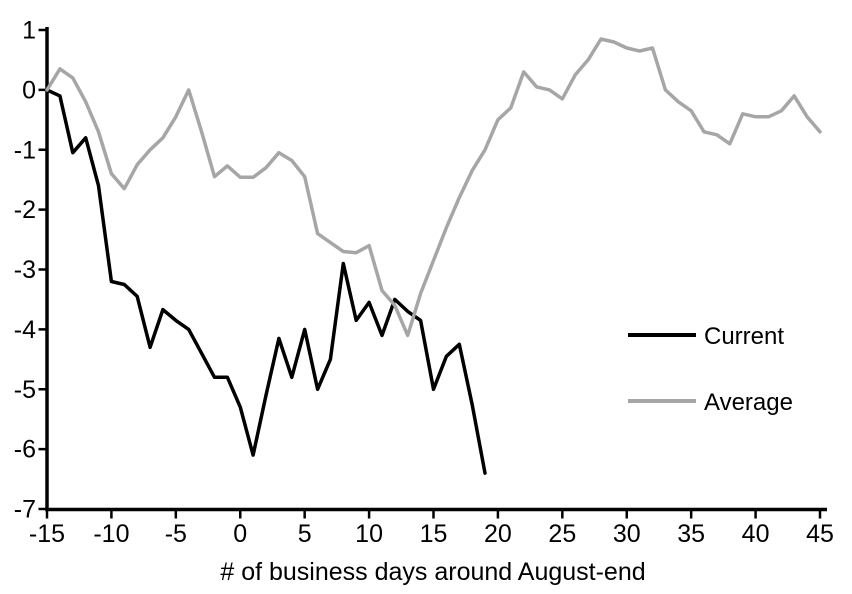  Describe the element at coordinates (498, 534) in the screenshot. I see `x-tick-label: 20` at that location.